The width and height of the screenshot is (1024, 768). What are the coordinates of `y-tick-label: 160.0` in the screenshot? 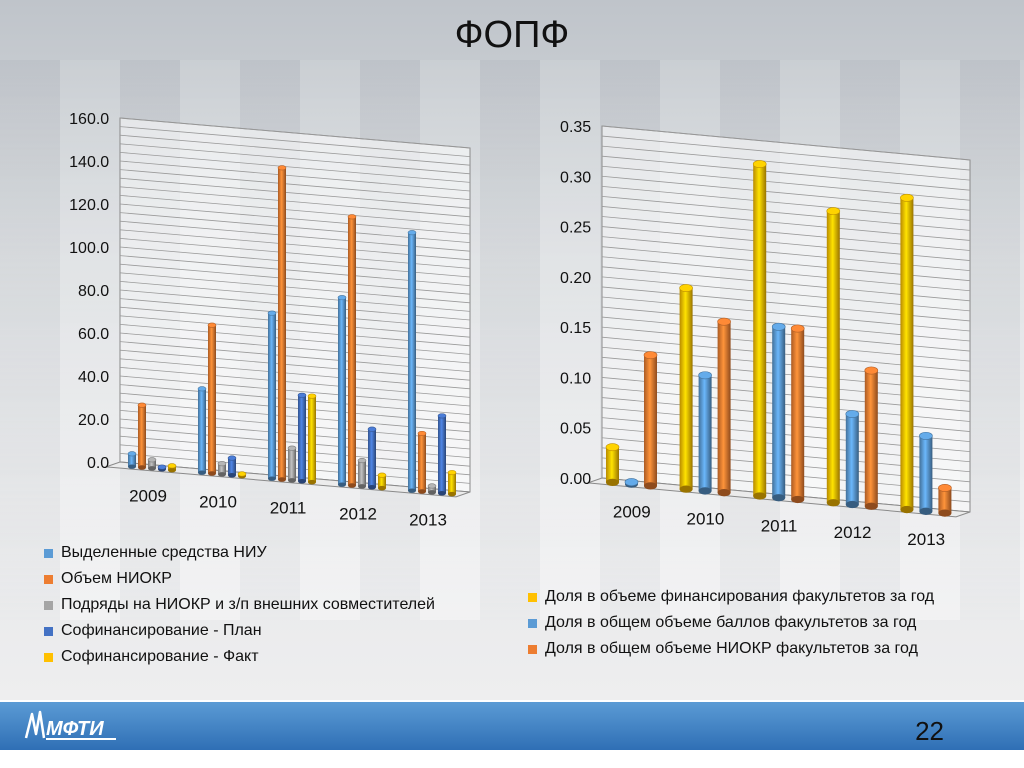 It's located at (89, 119).